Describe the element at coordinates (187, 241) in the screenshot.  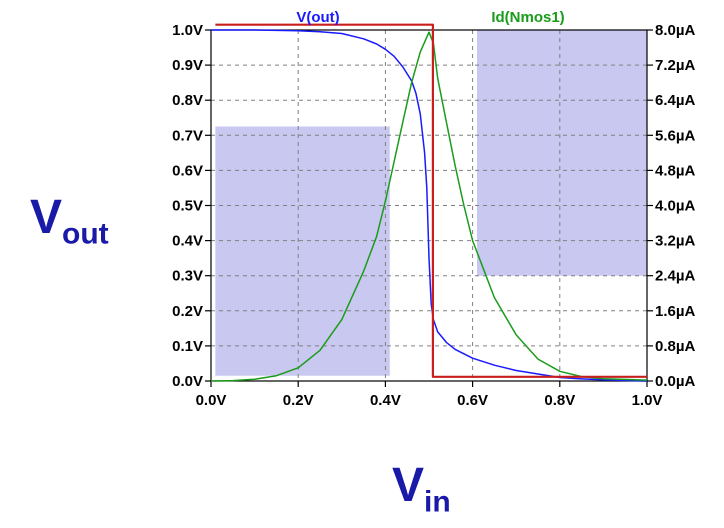
I see `y-left-tick-label: 0.4V` at that location.